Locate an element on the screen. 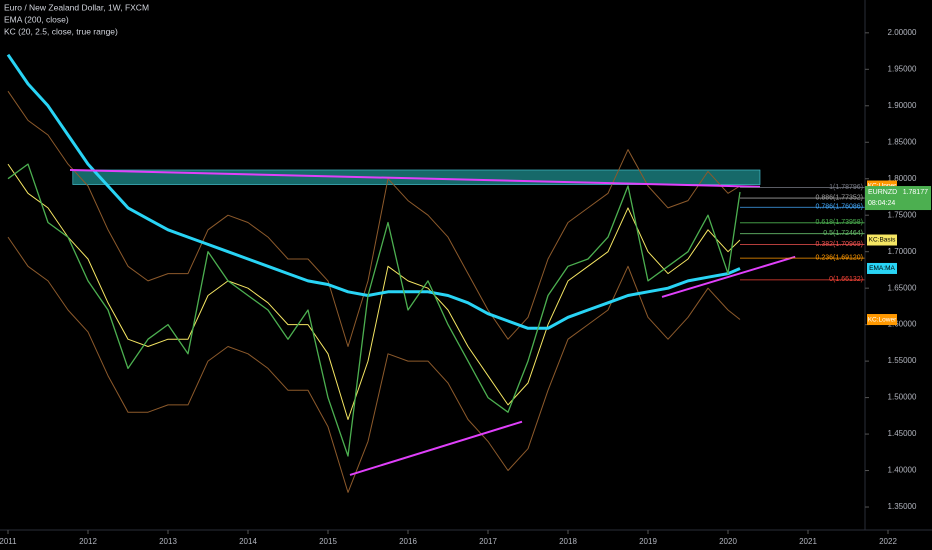 Image resolution: width=932 pixels, height=550 pixels. countdown: 08:04:24 is located at coordinates (881, 203).